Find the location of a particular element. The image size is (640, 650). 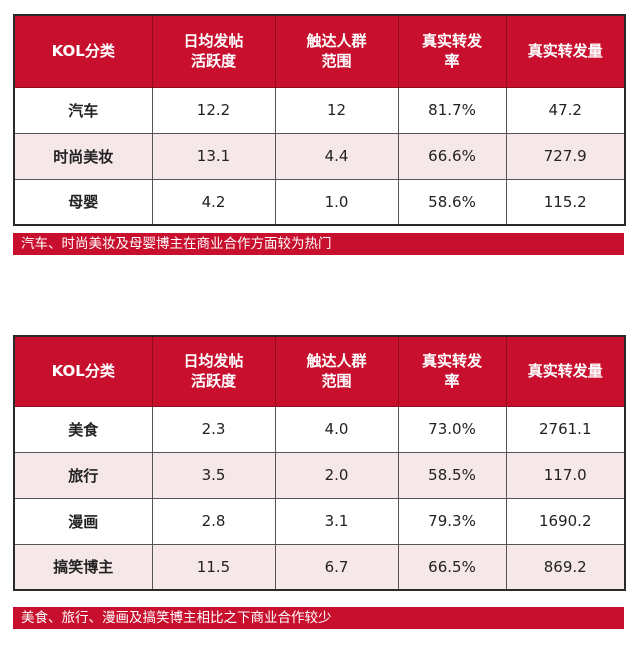

table-caption-popular: 汽车、时尚美妆及母婴博主在商业合作方面较为热门 is located at coordinates (318, 244).